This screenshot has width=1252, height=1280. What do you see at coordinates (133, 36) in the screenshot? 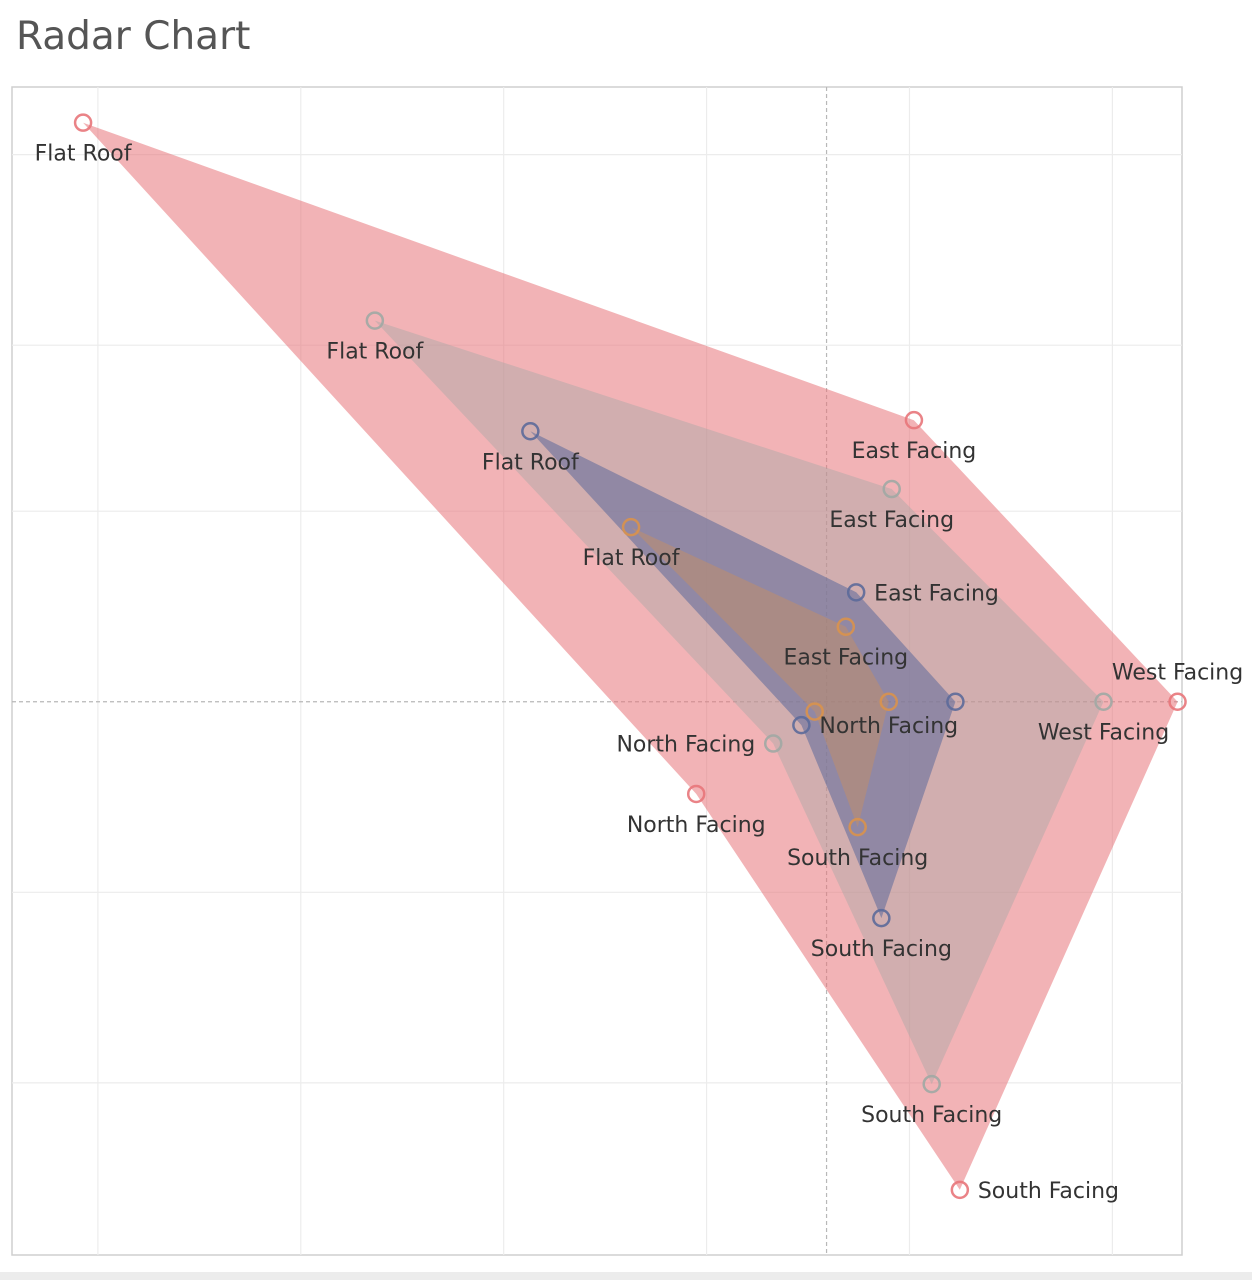
I see `chart-title: Radar Chart` at bounding box center [133, 36].